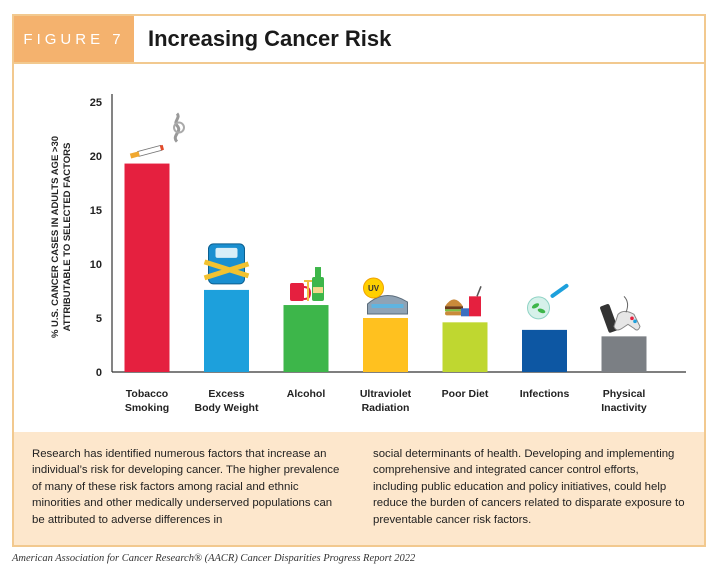  I want to click on category-label: Ultraviolet, so click(386, 394).